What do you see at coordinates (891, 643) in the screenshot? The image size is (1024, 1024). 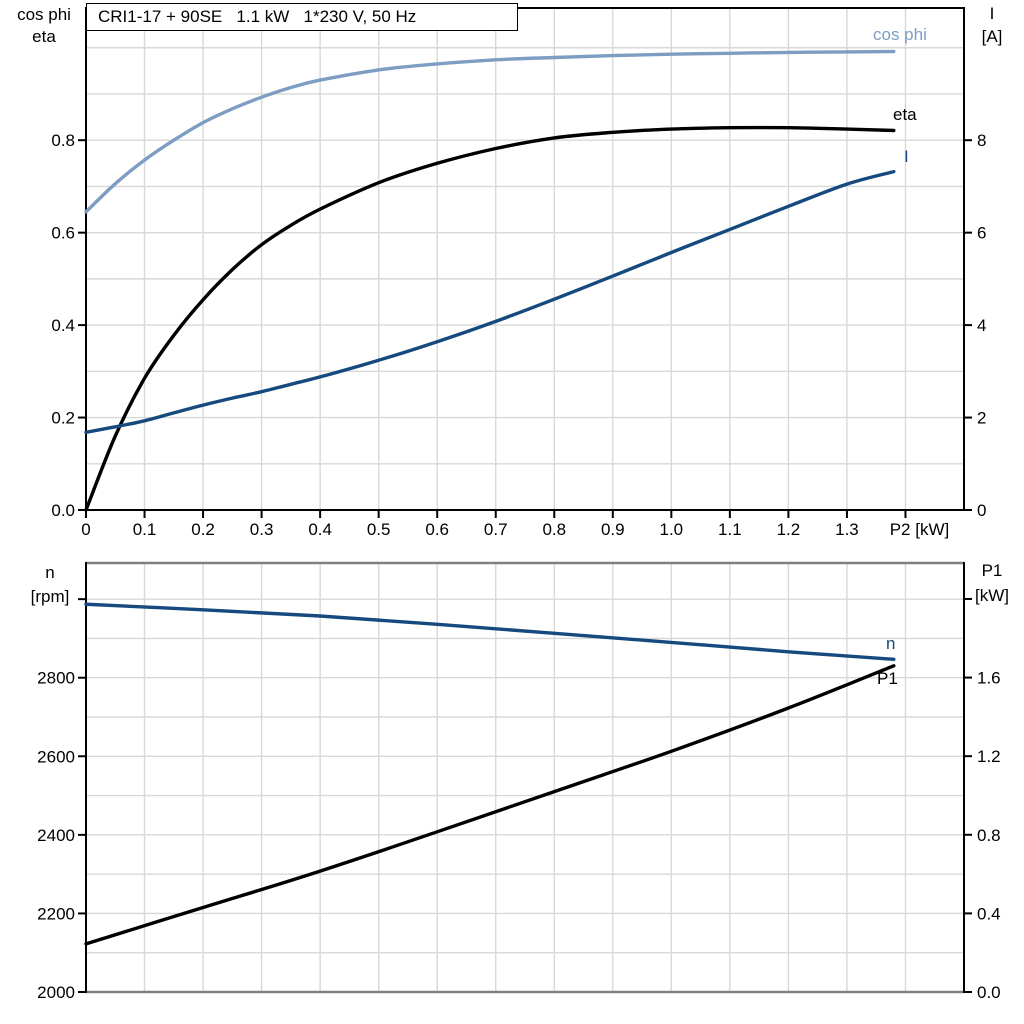 I see `speed-curve-label: n` at bounding box center [891, 643].